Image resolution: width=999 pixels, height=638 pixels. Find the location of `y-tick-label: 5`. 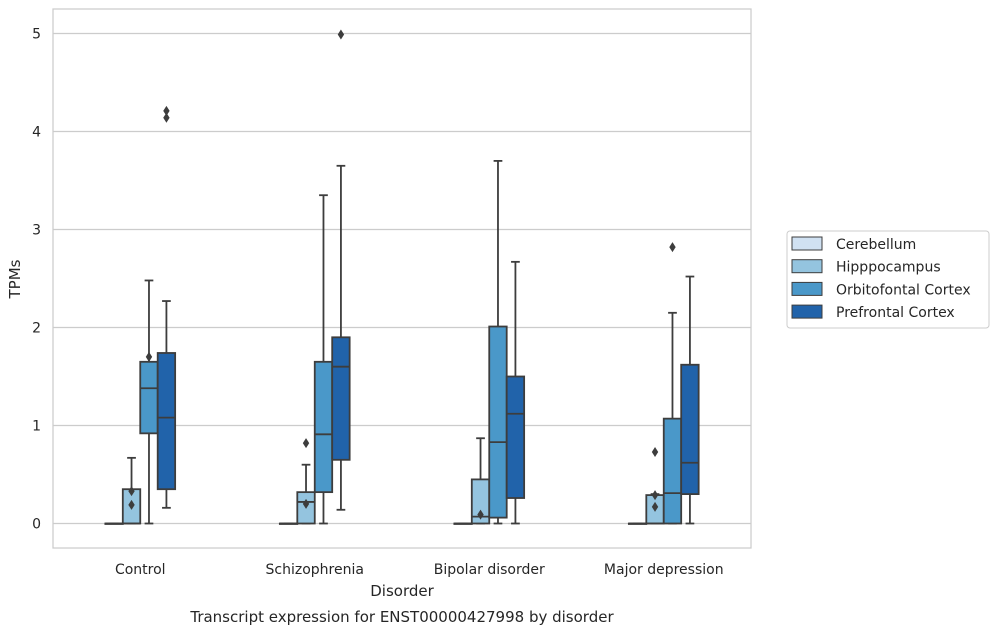

y-tick-label: 5 is located at coordinates (36, 35).